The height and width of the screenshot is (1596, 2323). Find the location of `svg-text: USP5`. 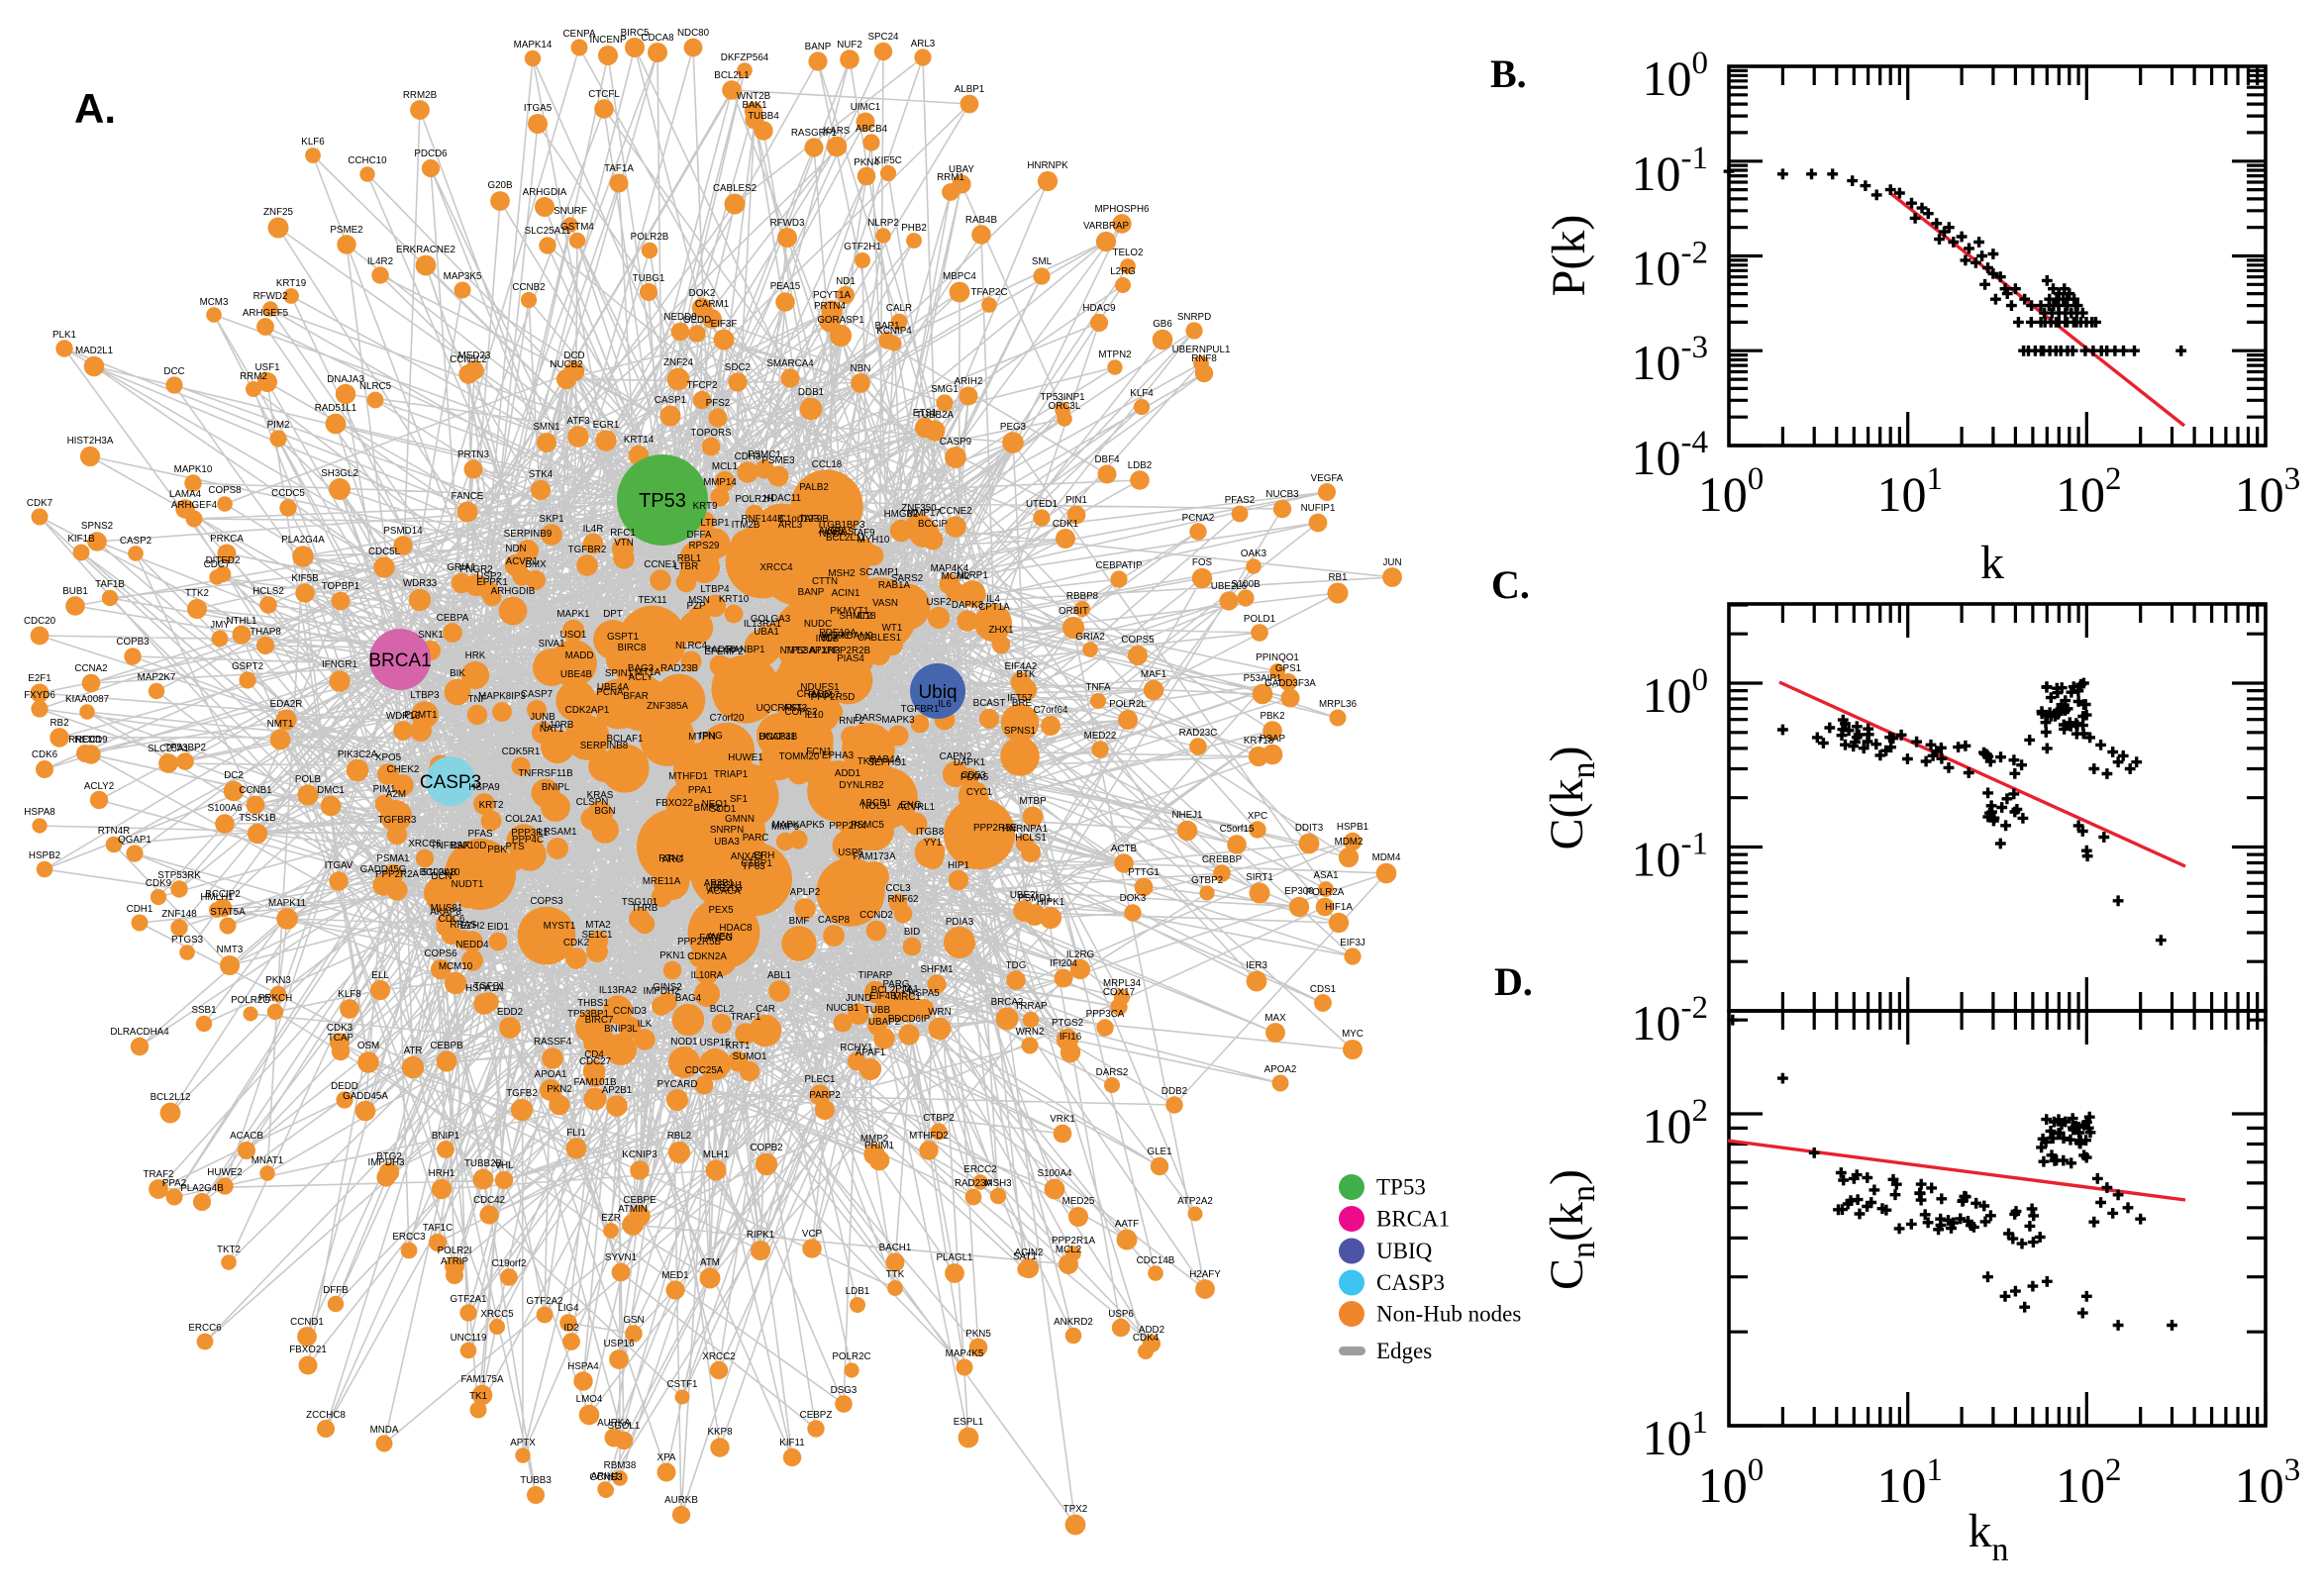

svg-text: USP5 is located at coordinates (850, 853).